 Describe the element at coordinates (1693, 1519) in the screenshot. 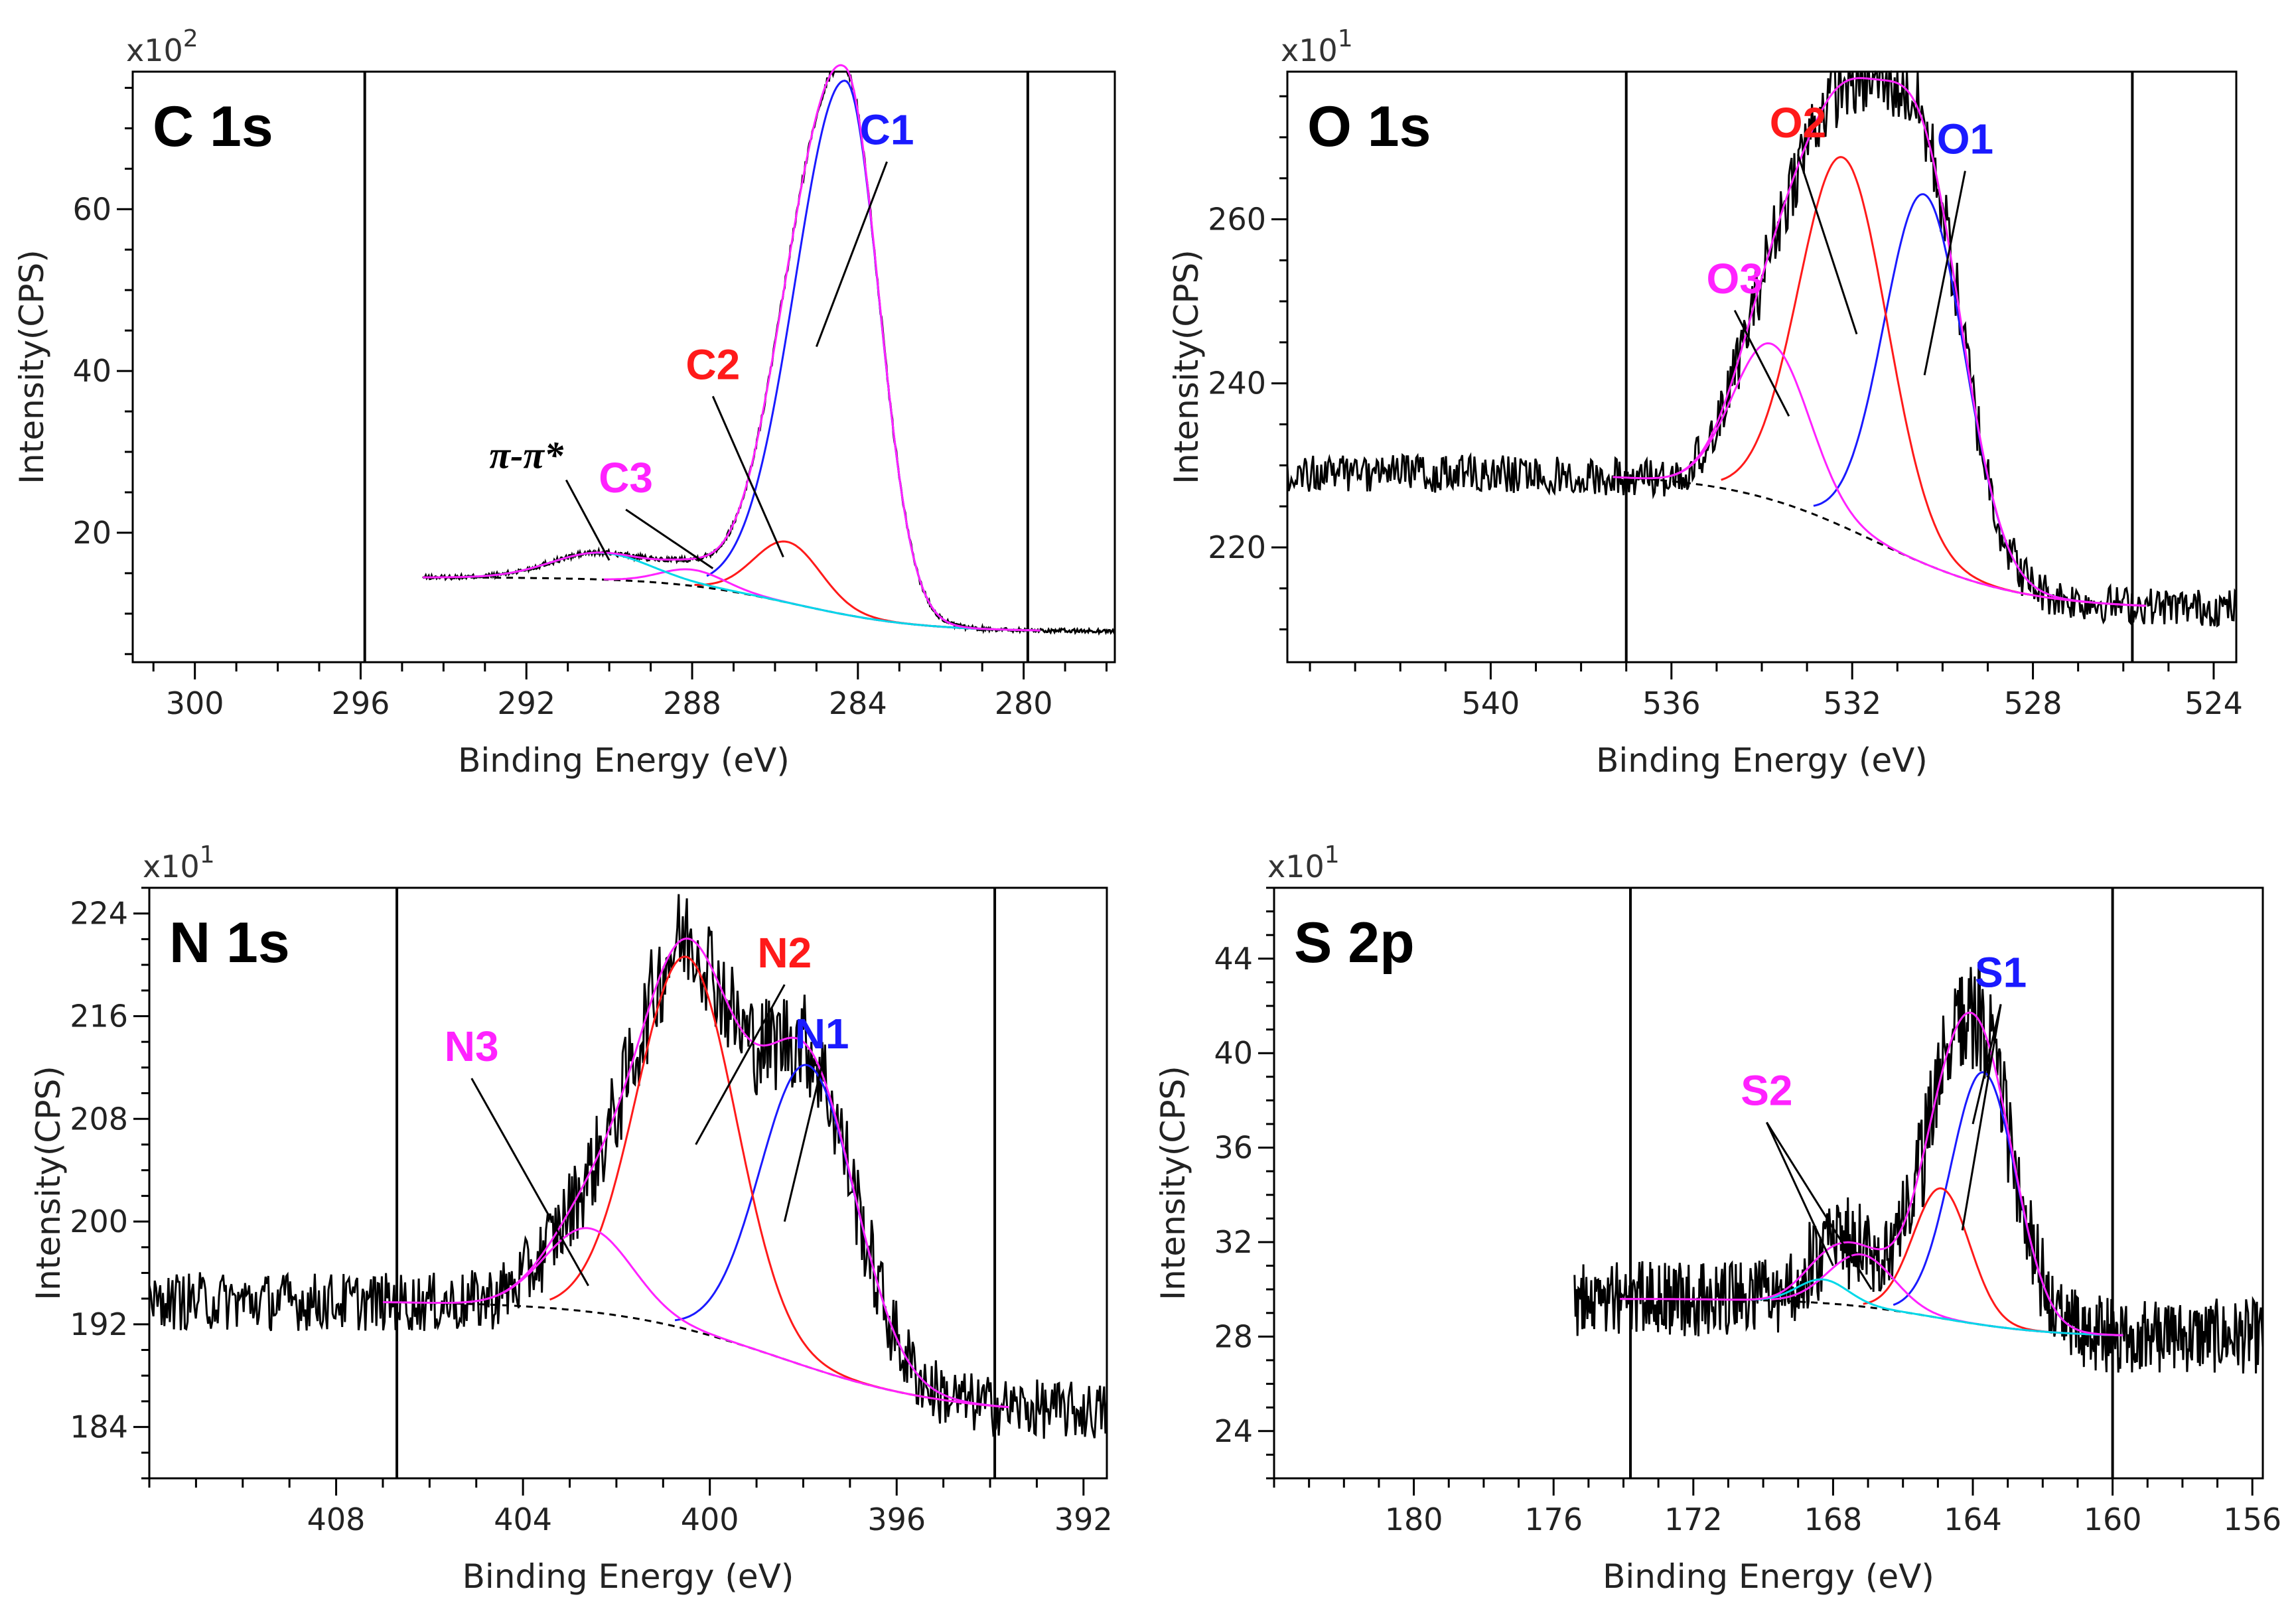

I see `x-tick-label: 172` at that location.